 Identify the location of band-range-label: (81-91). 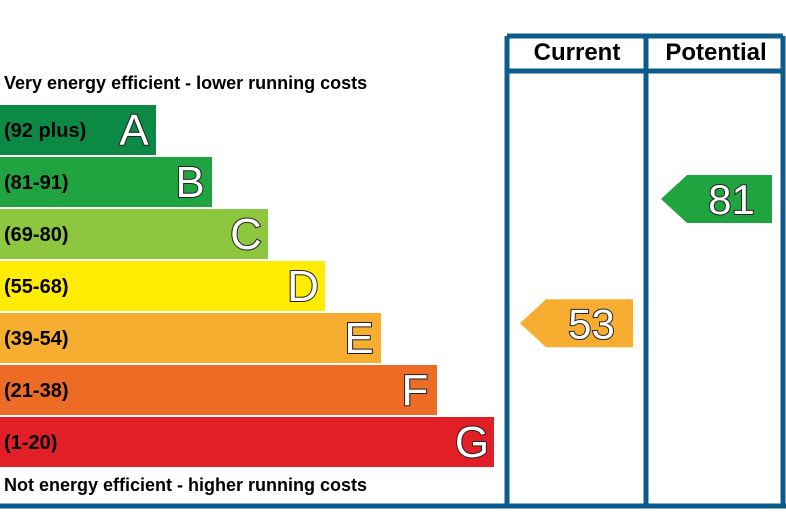
(36, 183).